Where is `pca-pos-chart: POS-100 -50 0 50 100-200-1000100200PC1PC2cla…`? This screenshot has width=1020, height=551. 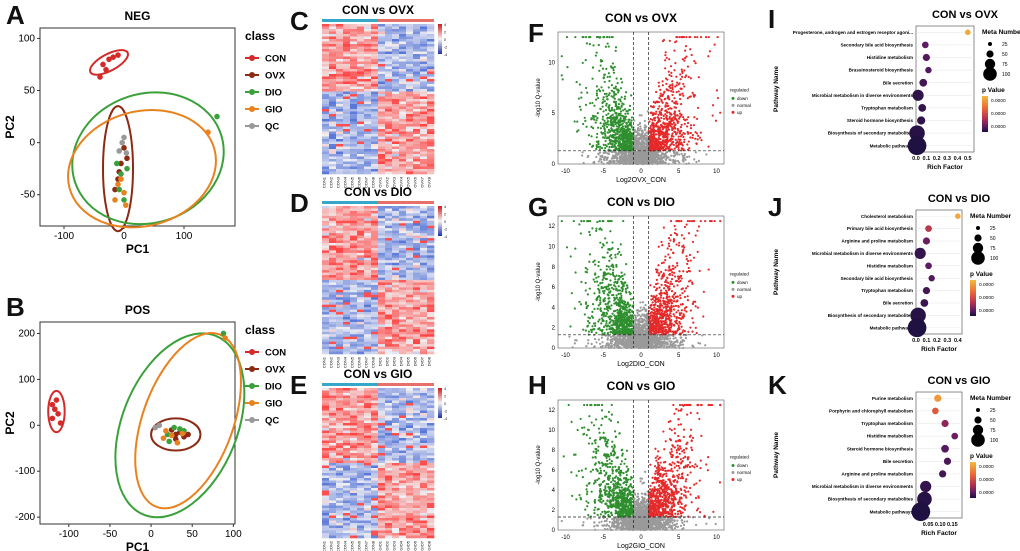
pca-pos-chart: POS-100 -50 0 50 100-200-1000100200PC1PC2cla… is located at coordinates (144, 427).